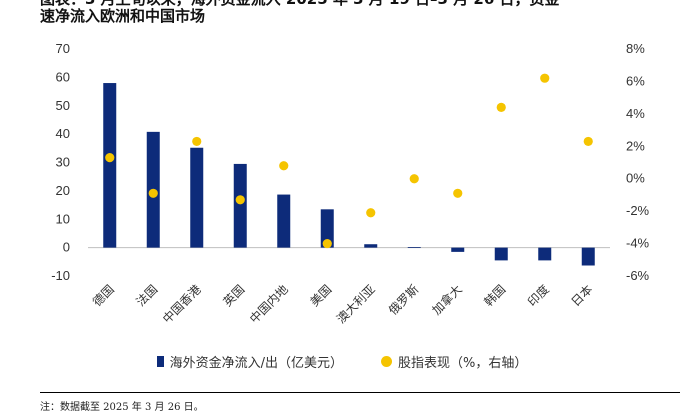  I want to click on left-tick-label: 50, so click(63, 105).